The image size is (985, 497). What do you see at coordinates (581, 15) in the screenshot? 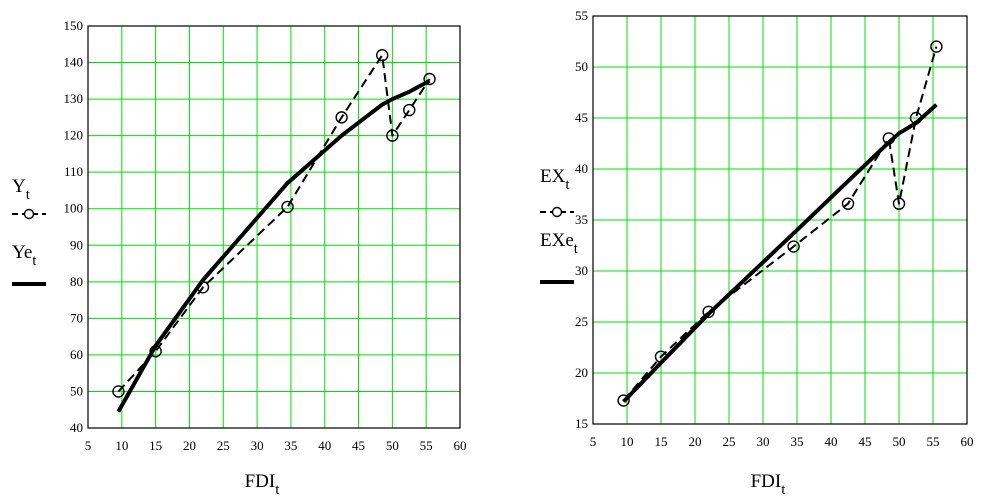
I see `y-tick-label: 55` at bounding box center [581, 15].